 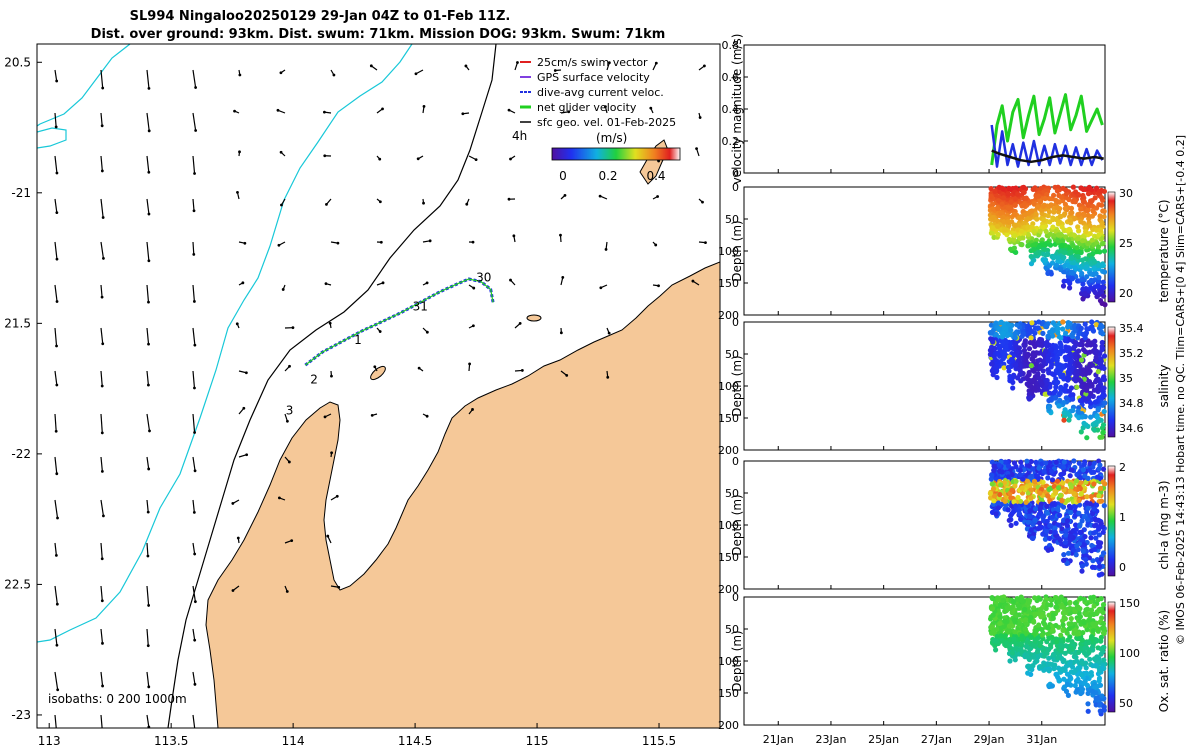 What do you see at coordinates (1126, 243) in the screenshot?
I see `colorbar-tick-label: 25` at bounding box center [1126, 243].